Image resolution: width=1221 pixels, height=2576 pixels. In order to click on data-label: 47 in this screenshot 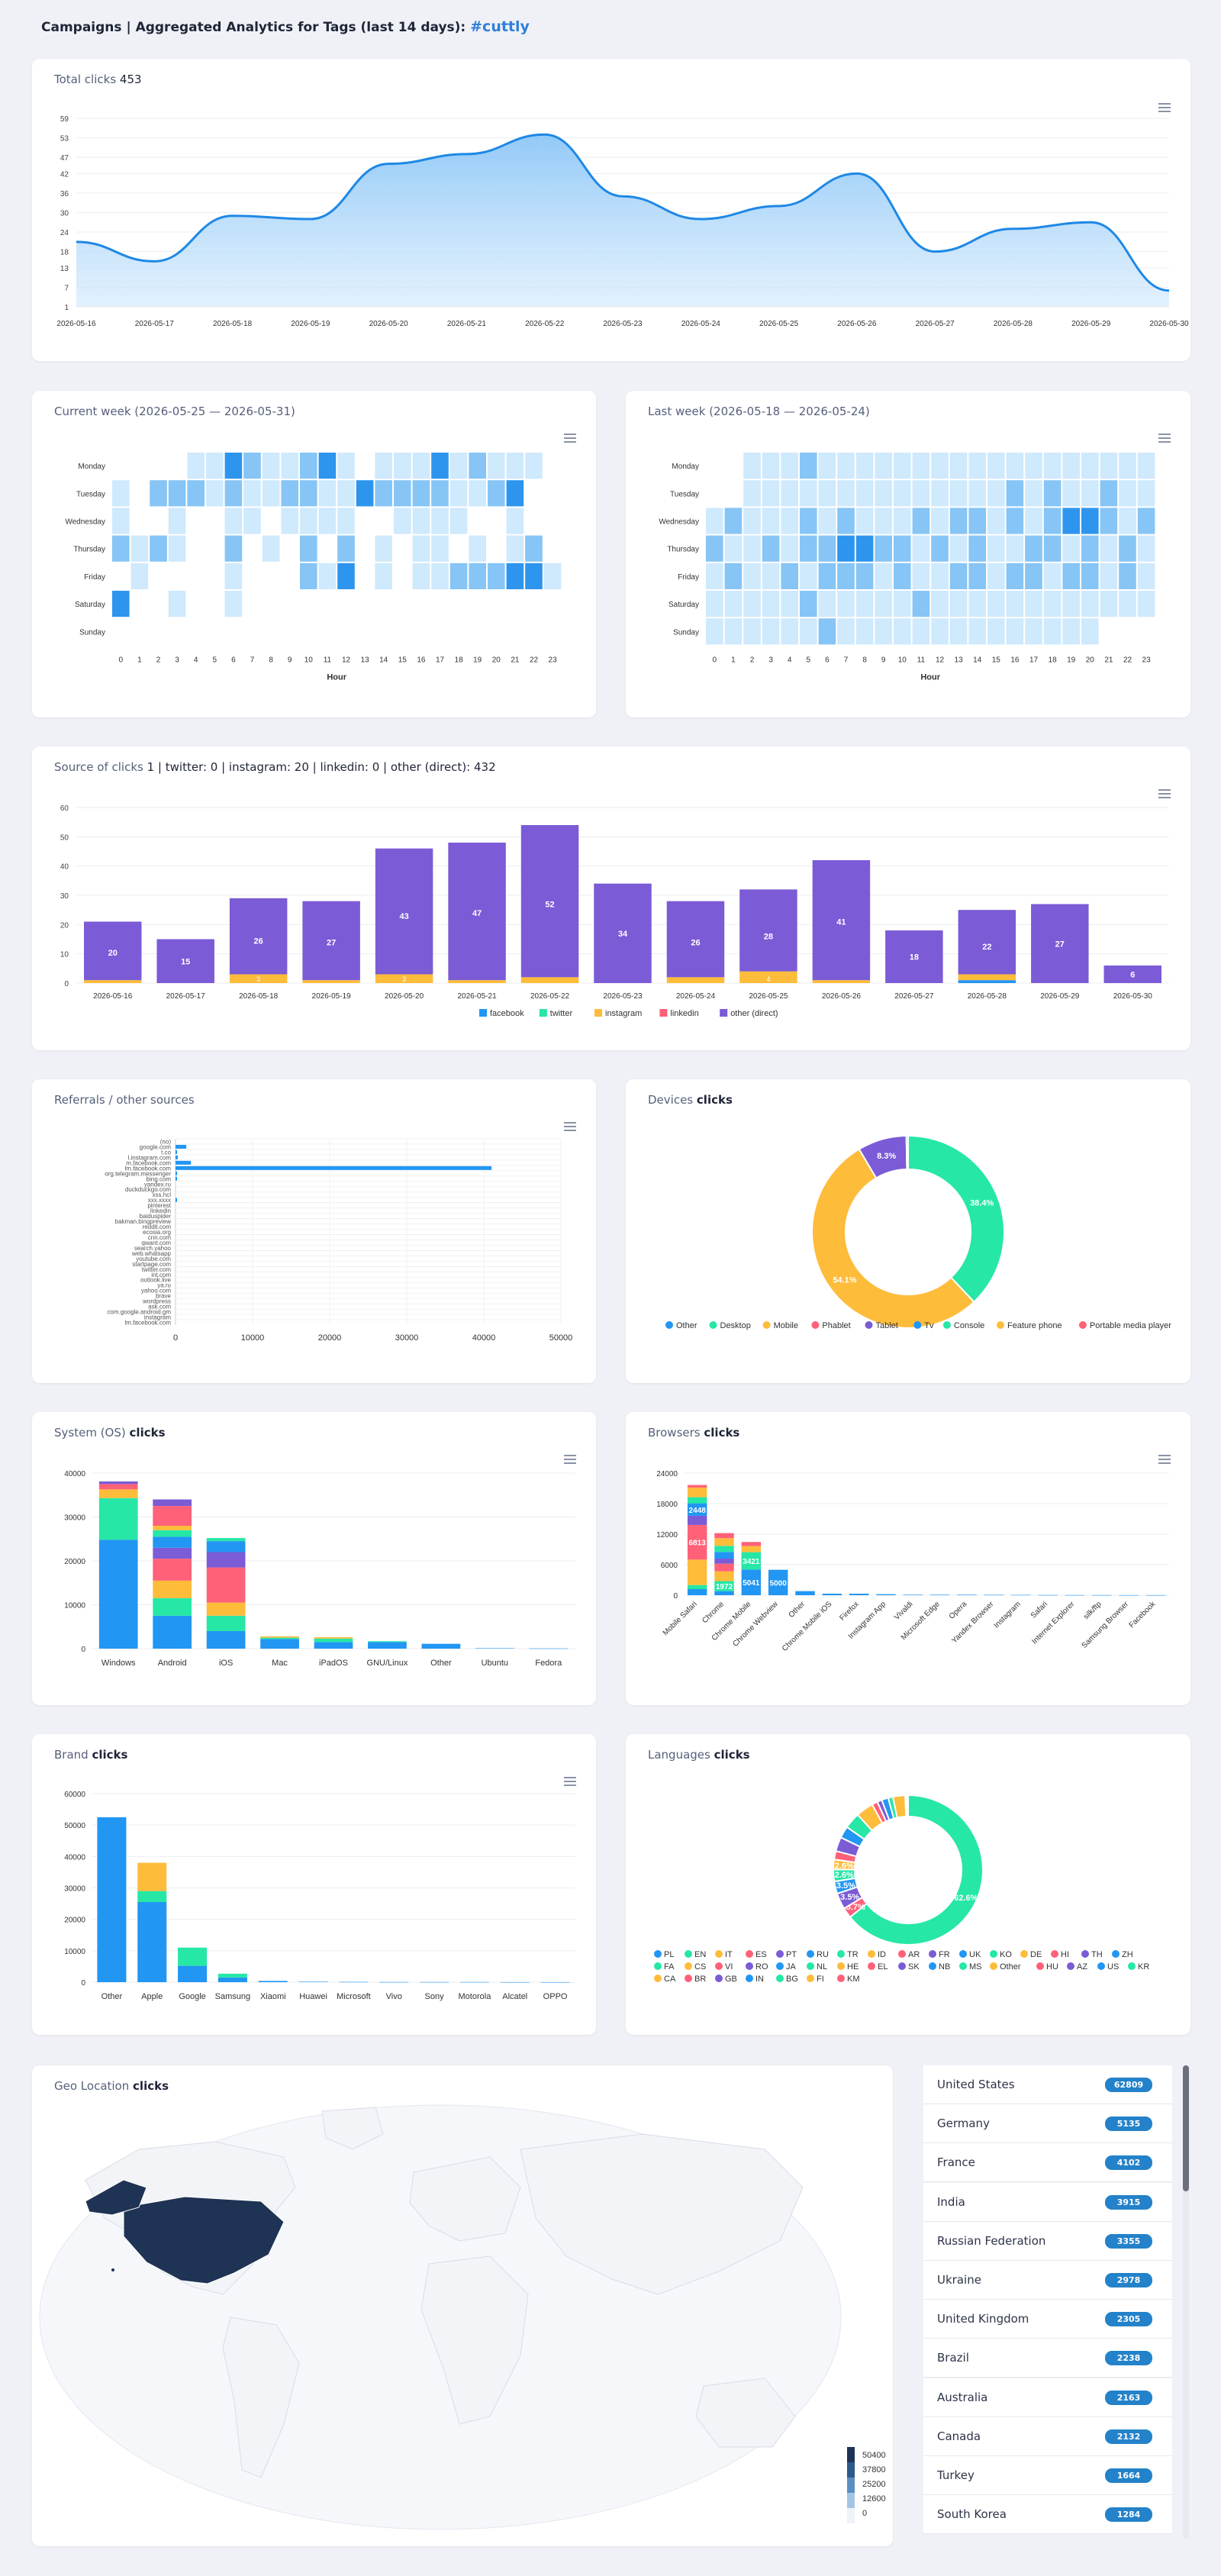, I will do `click(477, 914)`.